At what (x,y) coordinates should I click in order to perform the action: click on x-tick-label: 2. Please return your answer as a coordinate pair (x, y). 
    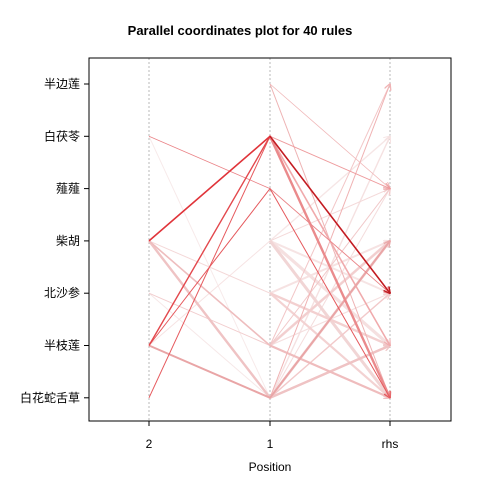
    Looking at the image, I should click on (149, 444).